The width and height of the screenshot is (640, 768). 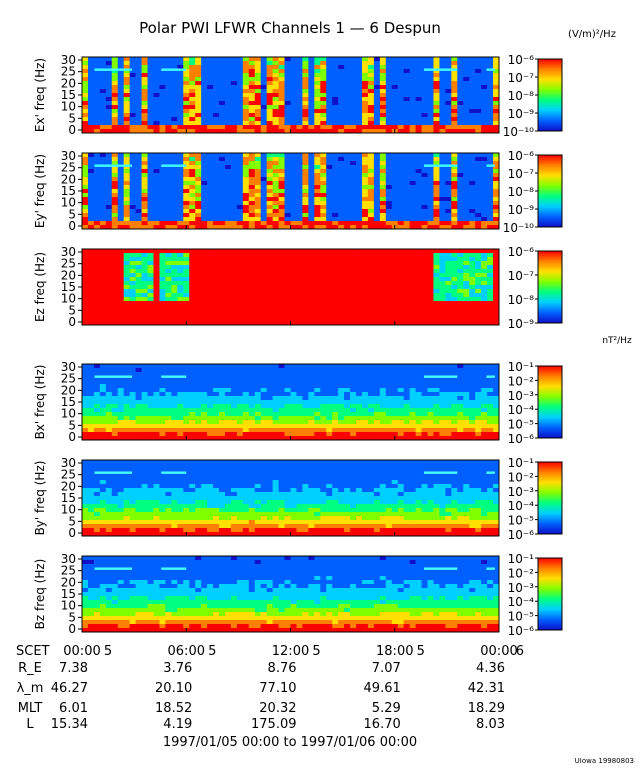 I want to click on x-major-tick-label: 18:00, so click(x=394, y=651).